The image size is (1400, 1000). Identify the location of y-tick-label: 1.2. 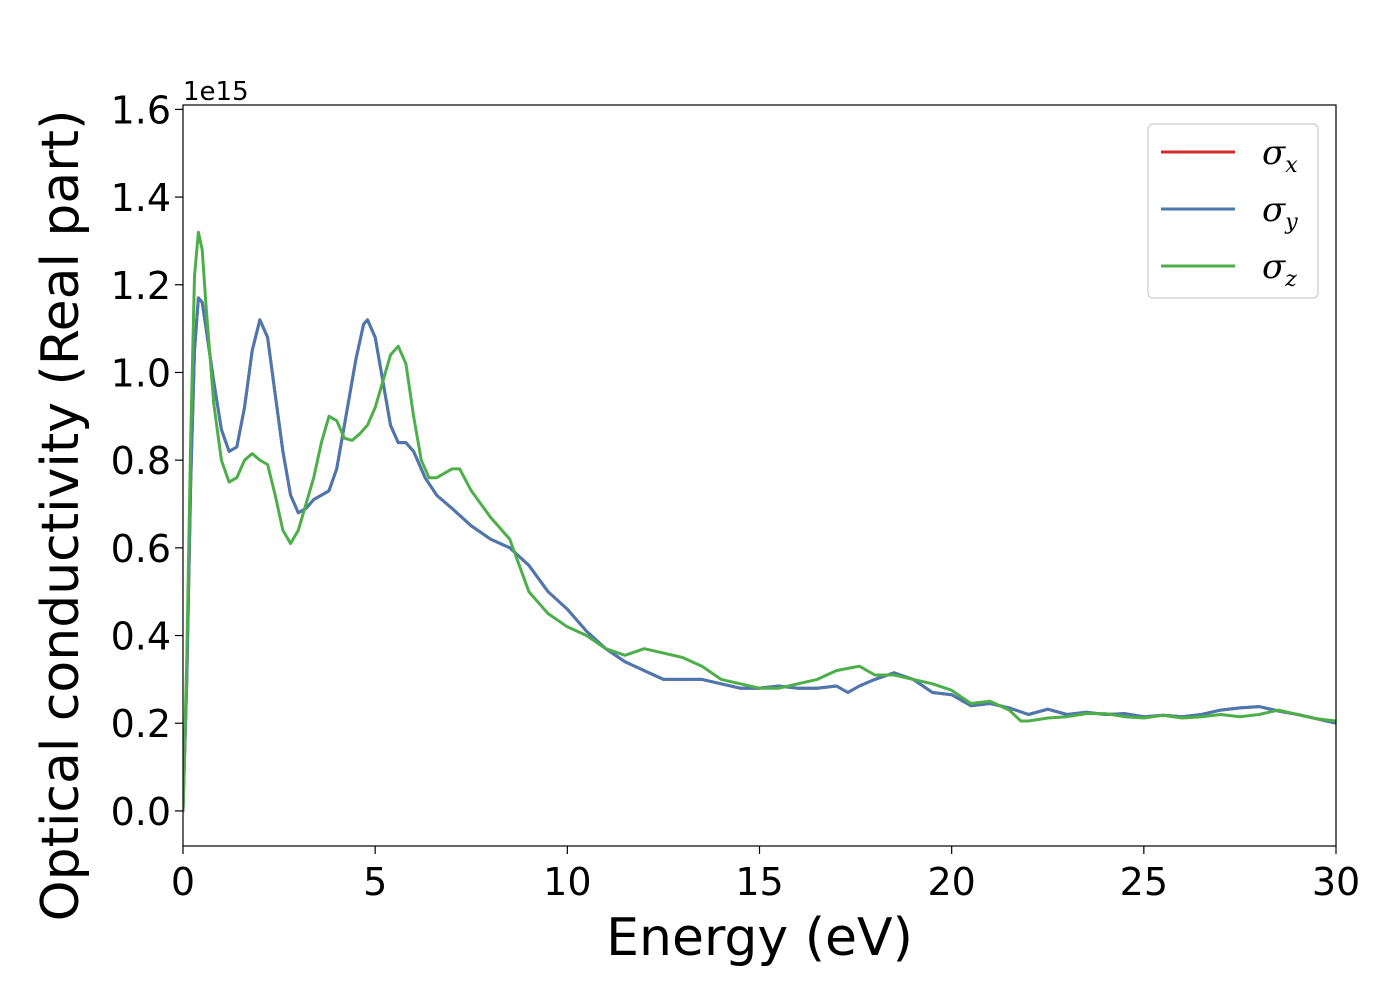
(141, 286).